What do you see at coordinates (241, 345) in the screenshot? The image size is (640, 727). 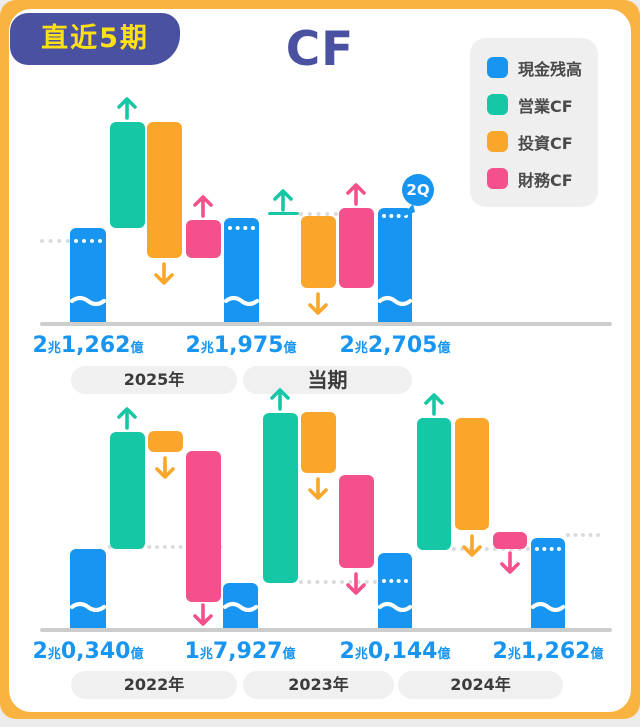 I see `balance-value-label: 2兆1,975億` at bounding box center [241, 345].